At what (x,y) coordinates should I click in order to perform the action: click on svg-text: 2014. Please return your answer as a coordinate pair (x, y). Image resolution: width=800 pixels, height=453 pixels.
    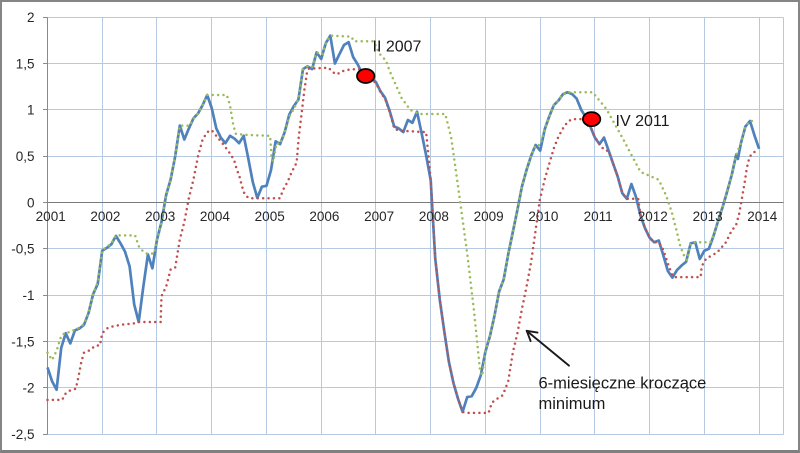
    Looking at the image, I should click on (762, 216).